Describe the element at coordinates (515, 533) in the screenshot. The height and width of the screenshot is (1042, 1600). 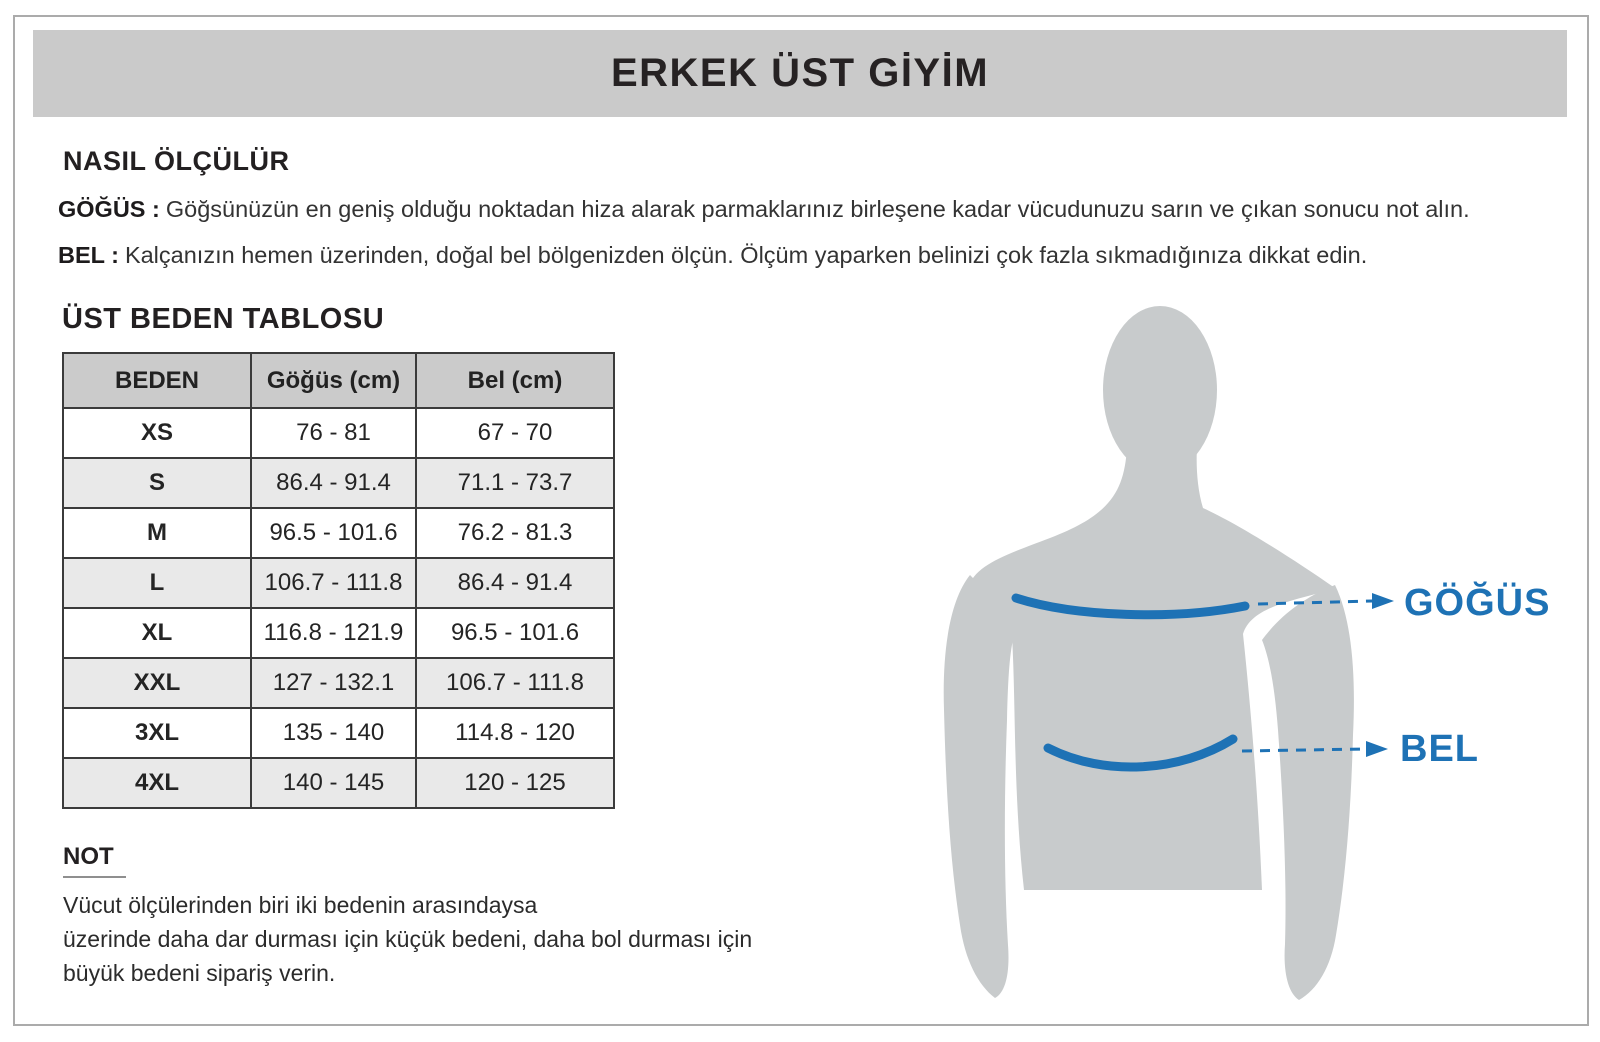
I see `cell-waist: 76.2 - 81.3` at that location.